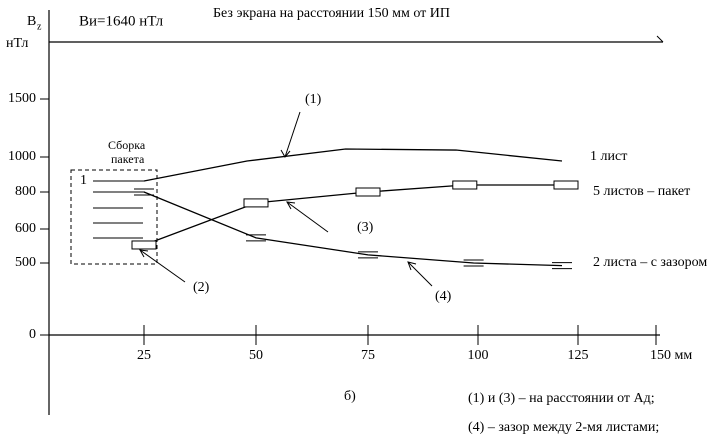 Image resolution: width=722 pixels, height=439 pixels. What do you see at coordinates (256, 355) in the screenshot?
I see `x-tick-label: 50` at bounding box center [256, 355].